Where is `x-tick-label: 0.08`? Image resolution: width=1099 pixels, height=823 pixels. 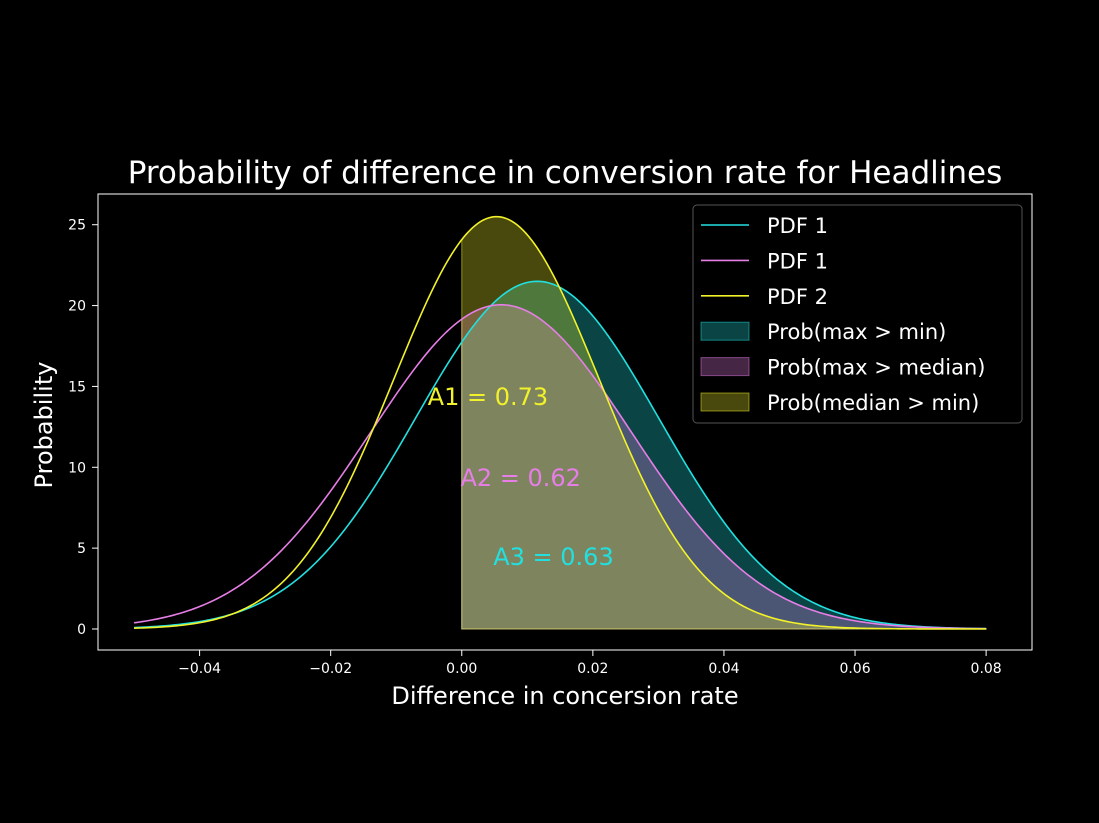
x-tick-label: 0.08 is located at coordinates (986, 669).